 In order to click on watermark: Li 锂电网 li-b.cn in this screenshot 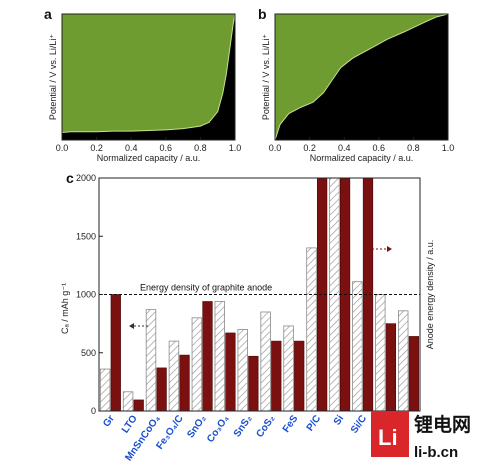, I will do `click(421, 436)`.